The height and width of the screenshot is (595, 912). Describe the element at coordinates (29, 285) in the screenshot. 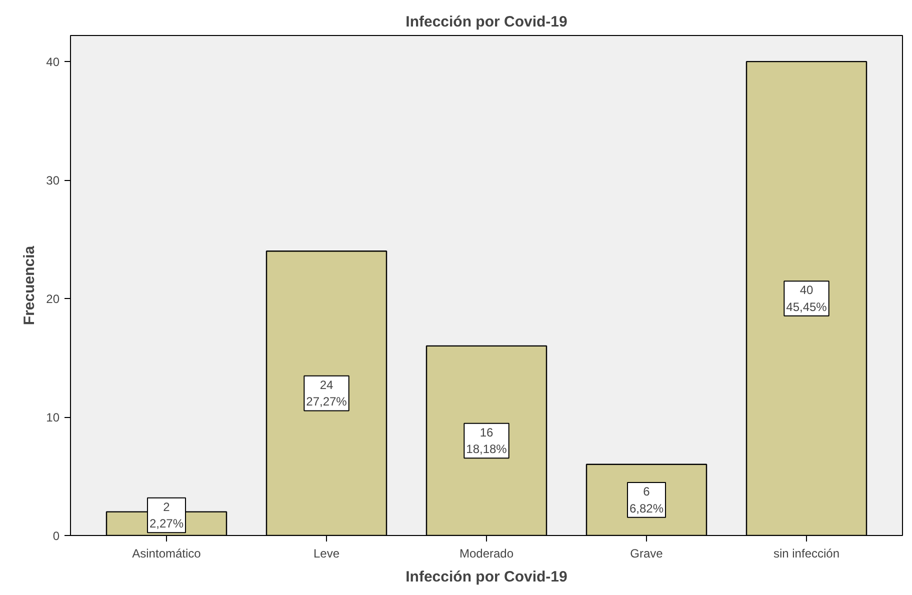

I see `y-axis-title: Frecuencia` at that location.